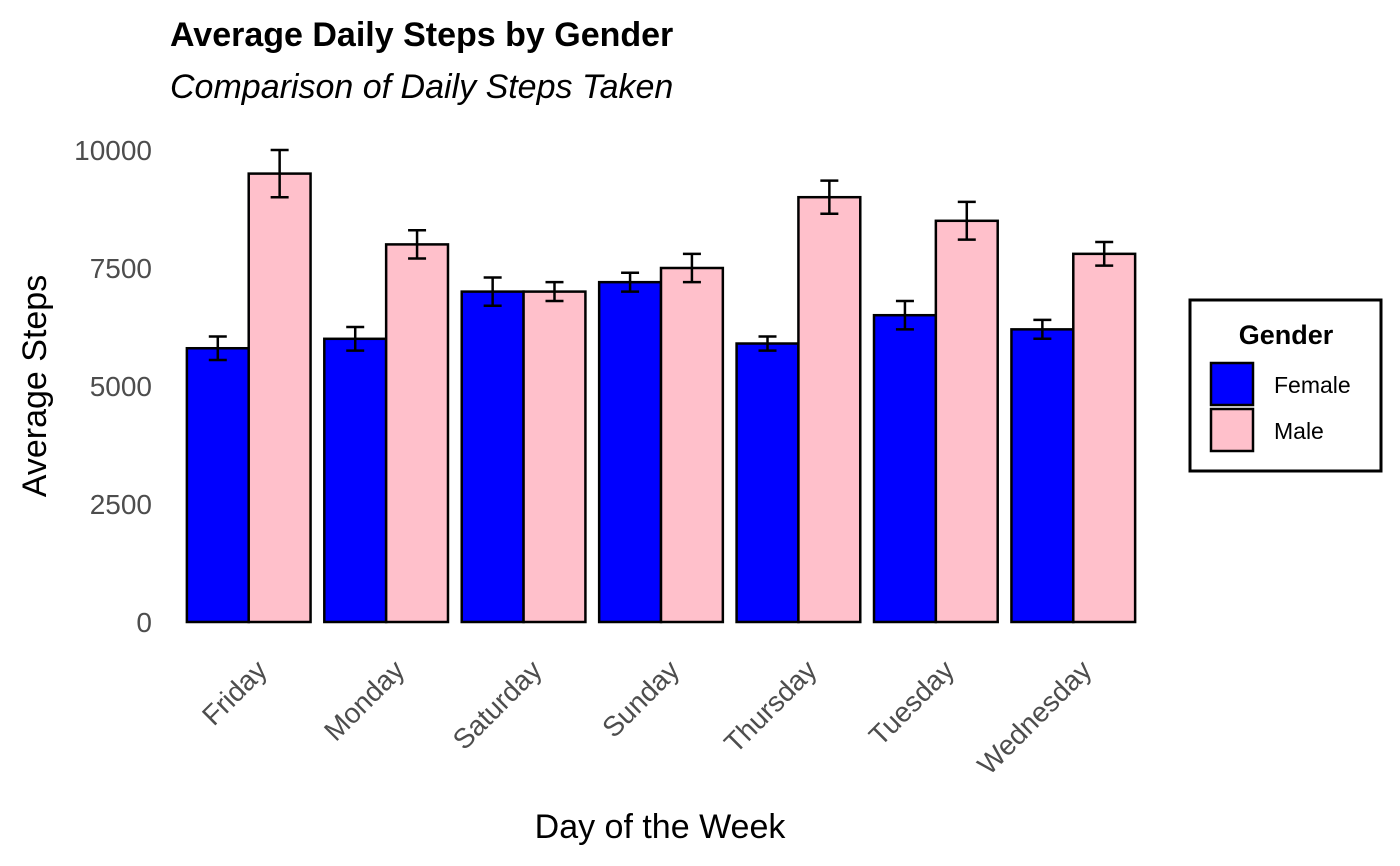 The height and width of the screenshot is (866, 1400). What do you see at coordinates (417, 433) in the screenshot?
I see `bar-male-monday` at bounding box center [417, 433].